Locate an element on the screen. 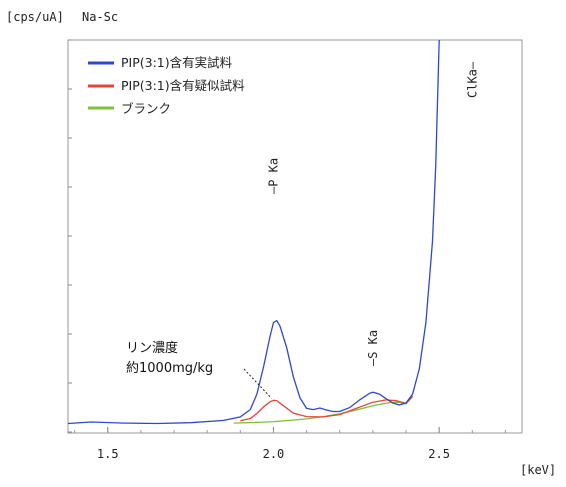 This screenshot has height=487, width=566. annotation-leader-line is located at coordinates (257, 383).